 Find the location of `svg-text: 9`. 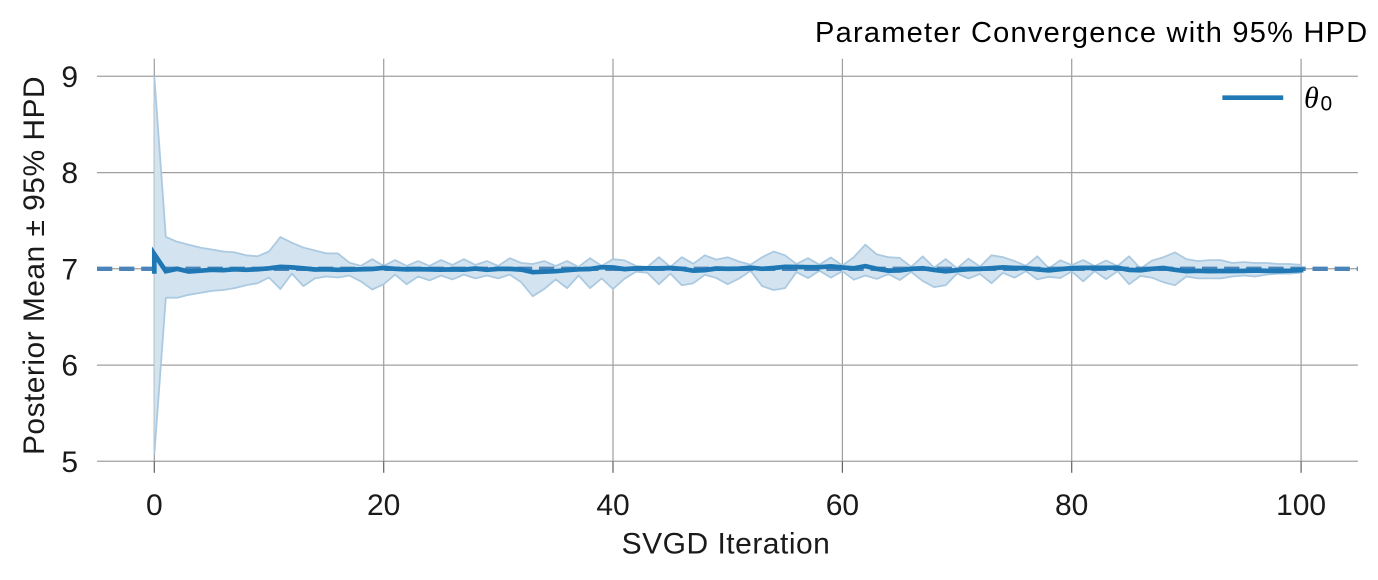

svg-text: 9 is located at coordinates (69, 77).